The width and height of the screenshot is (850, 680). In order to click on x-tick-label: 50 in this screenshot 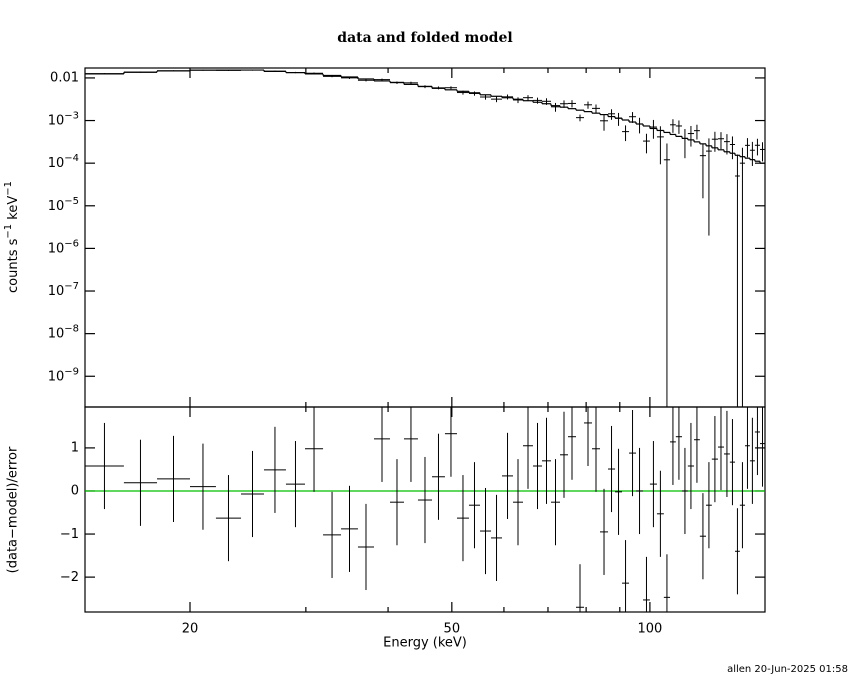, I will do `click(452, 629)`.